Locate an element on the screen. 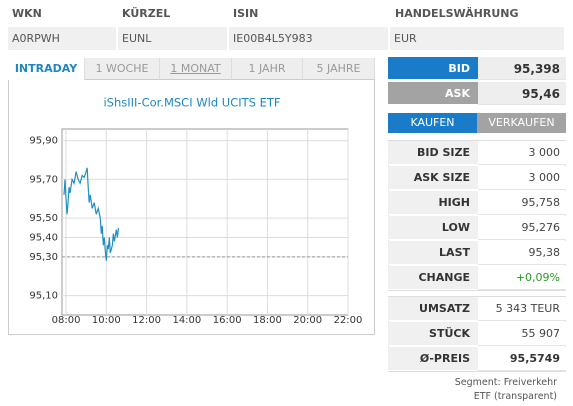 The height and width of the screenshot is (406, 573). y-tick-label: 95,30 is located at coordinates (43, 257).